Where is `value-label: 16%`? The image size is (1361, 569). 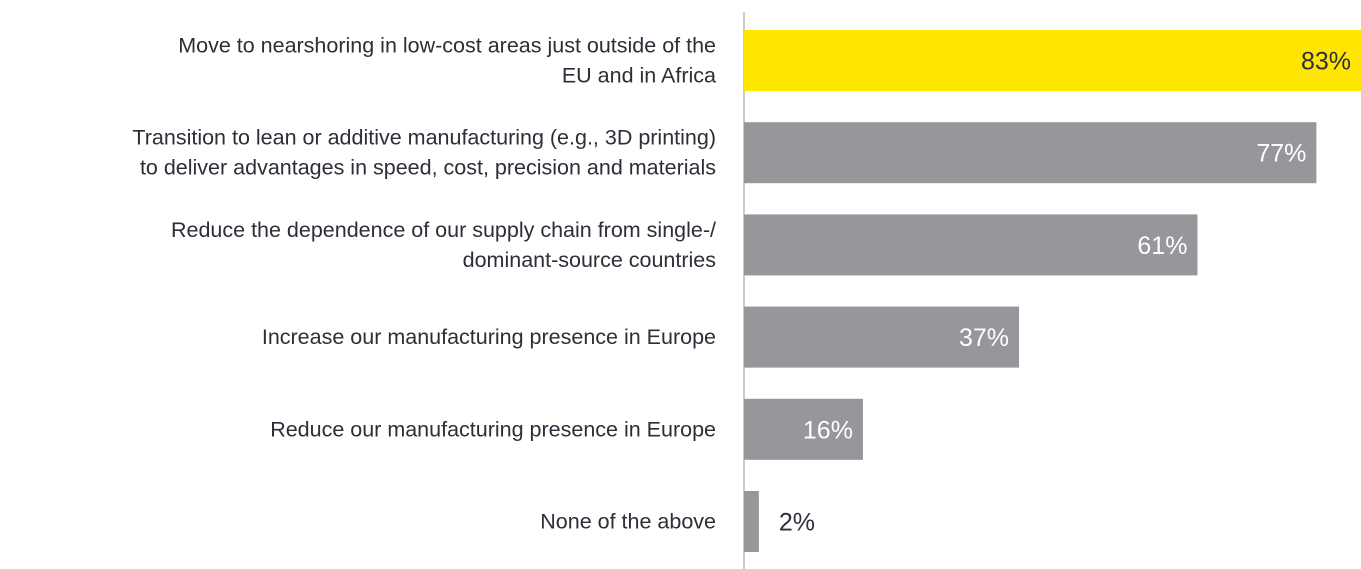 value-label: 16% is located at coordinates (828, 430).